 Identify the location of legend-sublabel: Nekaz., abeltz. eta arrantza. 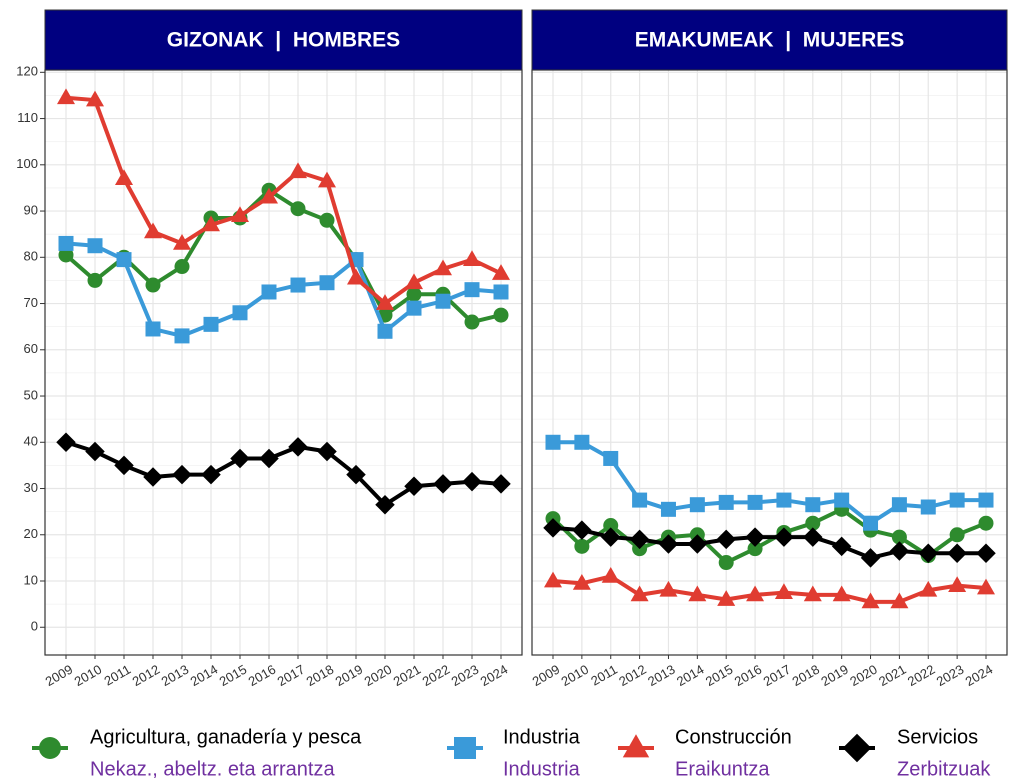
(212, 769).